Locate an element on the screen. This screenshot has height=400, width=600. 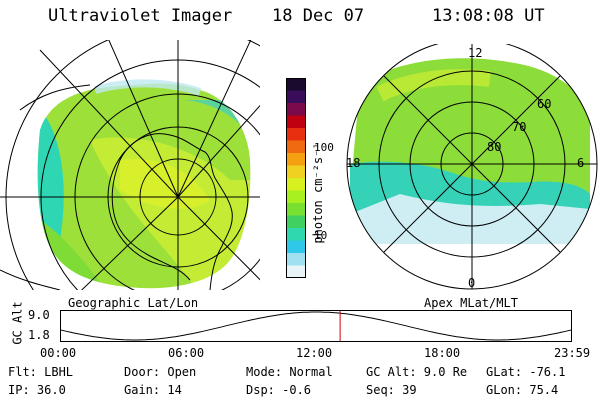
altitude-ylabel: GC Alt is located at coordinates (17, 323).